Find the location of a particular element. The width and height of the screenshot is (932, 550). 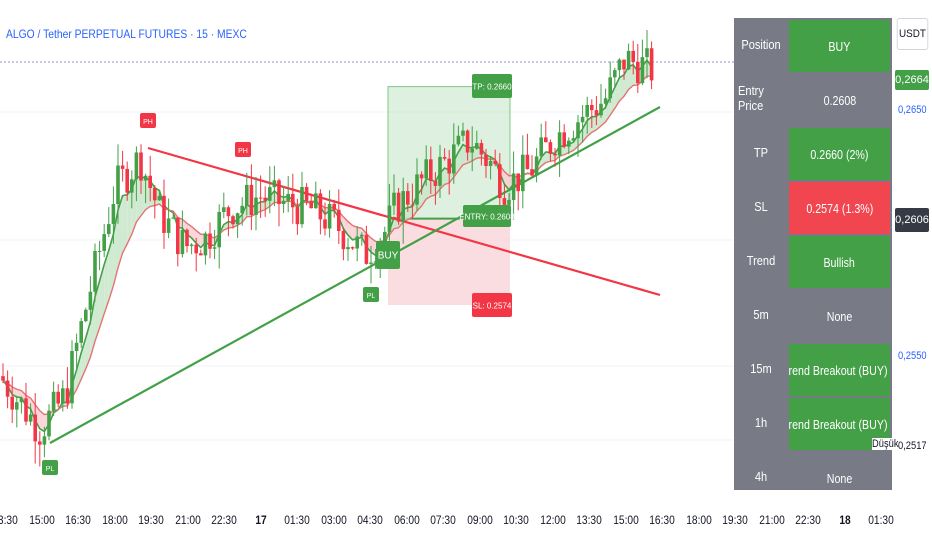

time-tick-label: 17 is located at coordinates (260, 520).